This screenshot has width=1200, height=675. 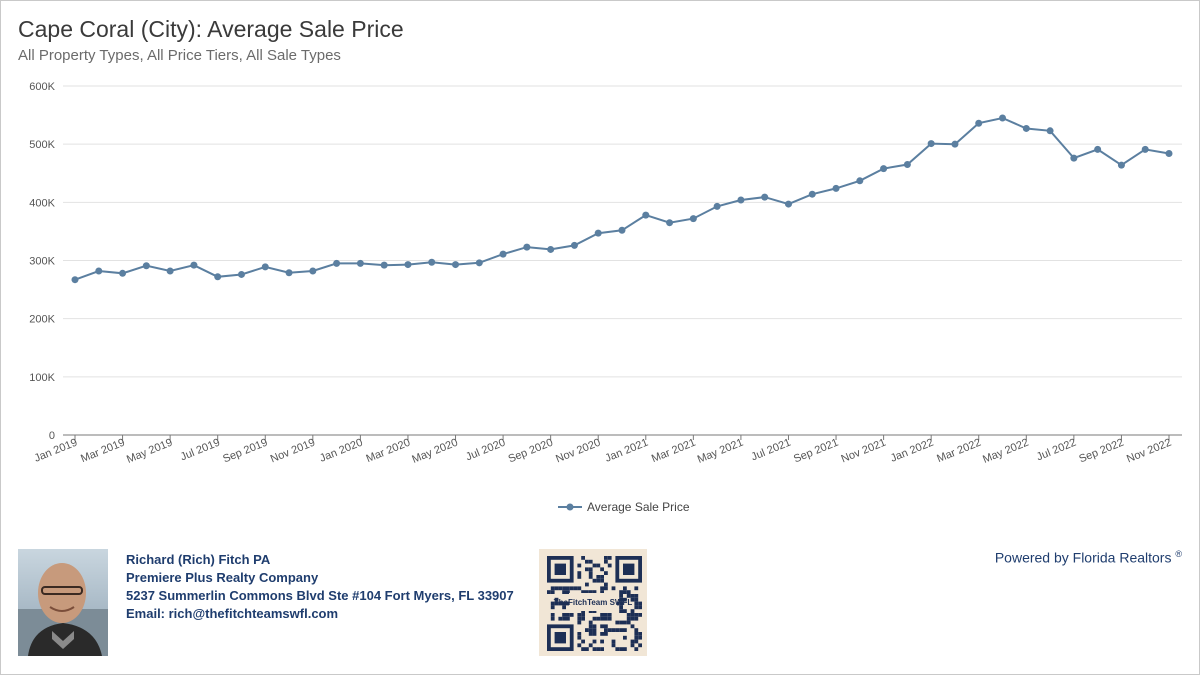 What do you see at coordinates (771, 450) in the screenshot?
I see `x-tick-label: Jul 2021` at bounding box center [771, 450].